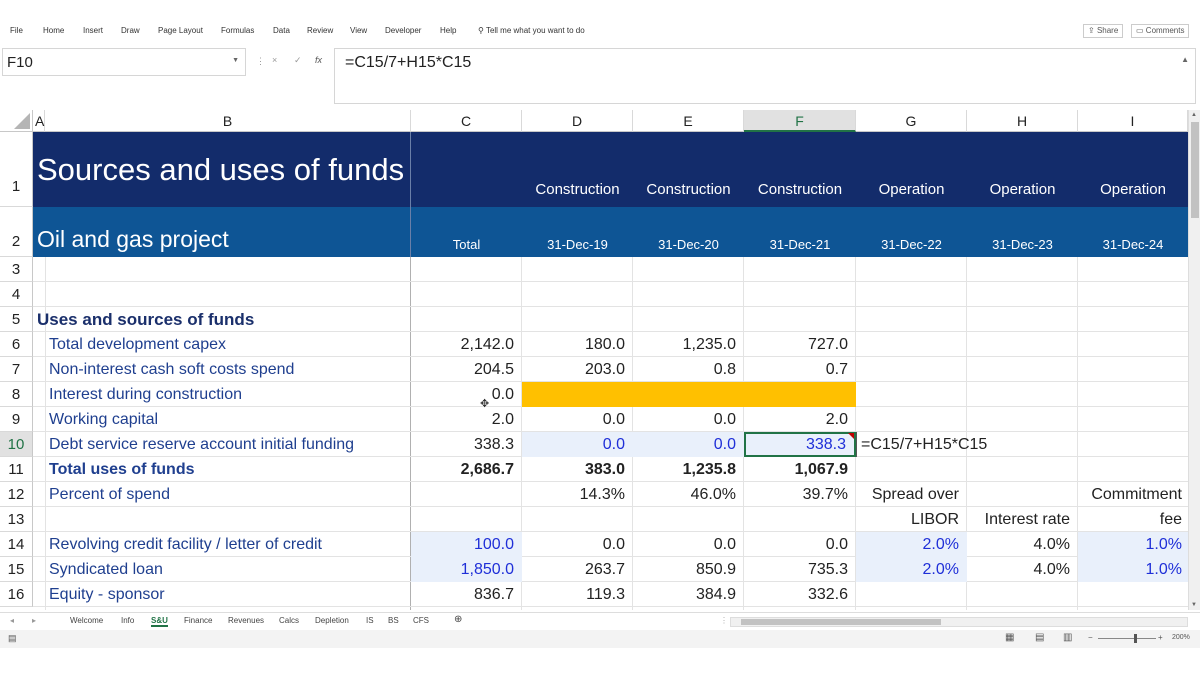 The image size is (1200, 675). I want to click on cell-f9: 2.0, so click(836, 419).